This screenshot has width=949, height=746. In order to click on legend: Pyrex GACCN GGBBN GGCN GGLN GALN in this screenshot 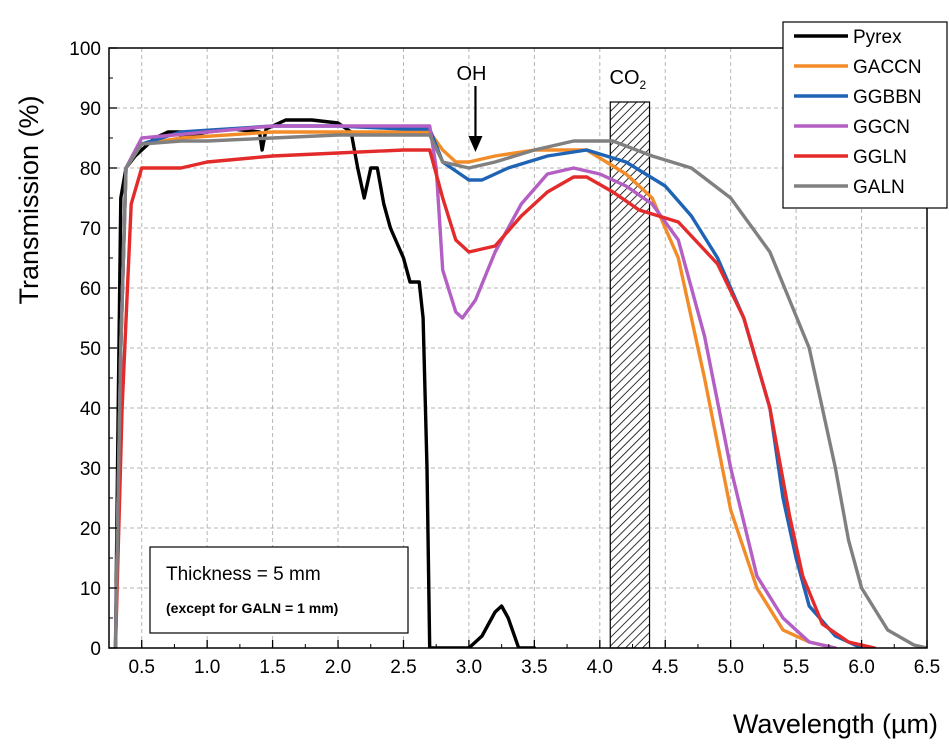, I will do `click(865, 115)`.